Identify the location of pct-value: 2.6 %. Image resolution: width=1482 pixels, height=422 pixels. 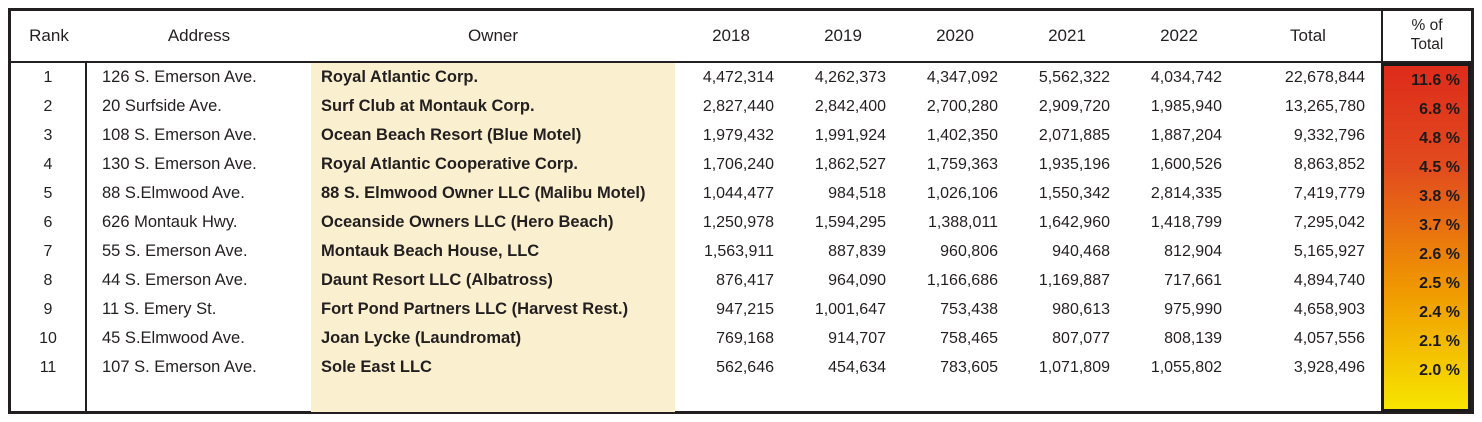
(1439, 254).